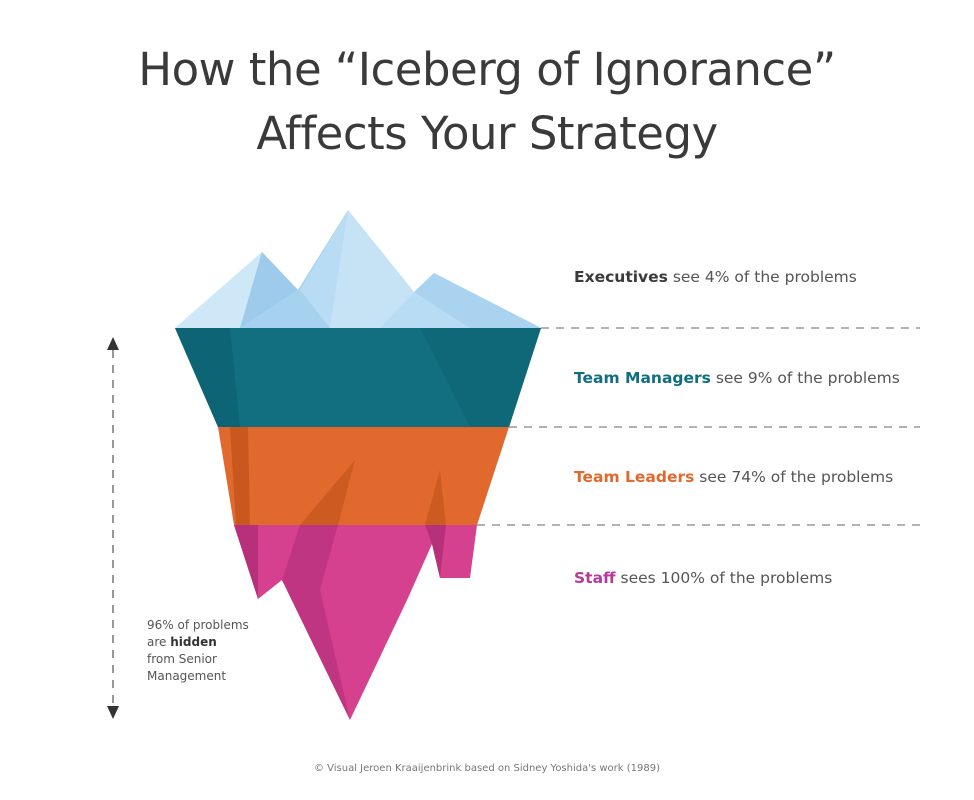  What do you see at coordinates (487, 69) in the screenshot?
I see `title-line-1: How the “Iceberg of Ignorance”` at bounding box center [487, 69].